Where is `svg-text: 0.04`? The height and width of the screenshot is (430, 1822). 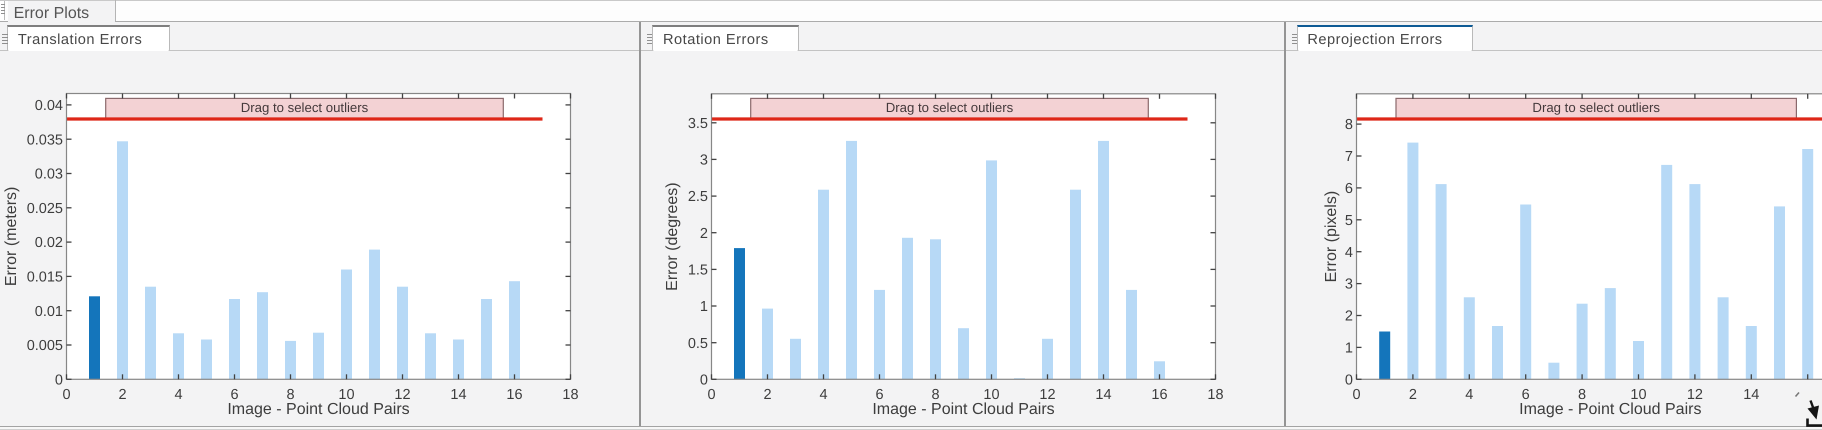 svg-text: 0.04 is located at coordinates (49, 106).